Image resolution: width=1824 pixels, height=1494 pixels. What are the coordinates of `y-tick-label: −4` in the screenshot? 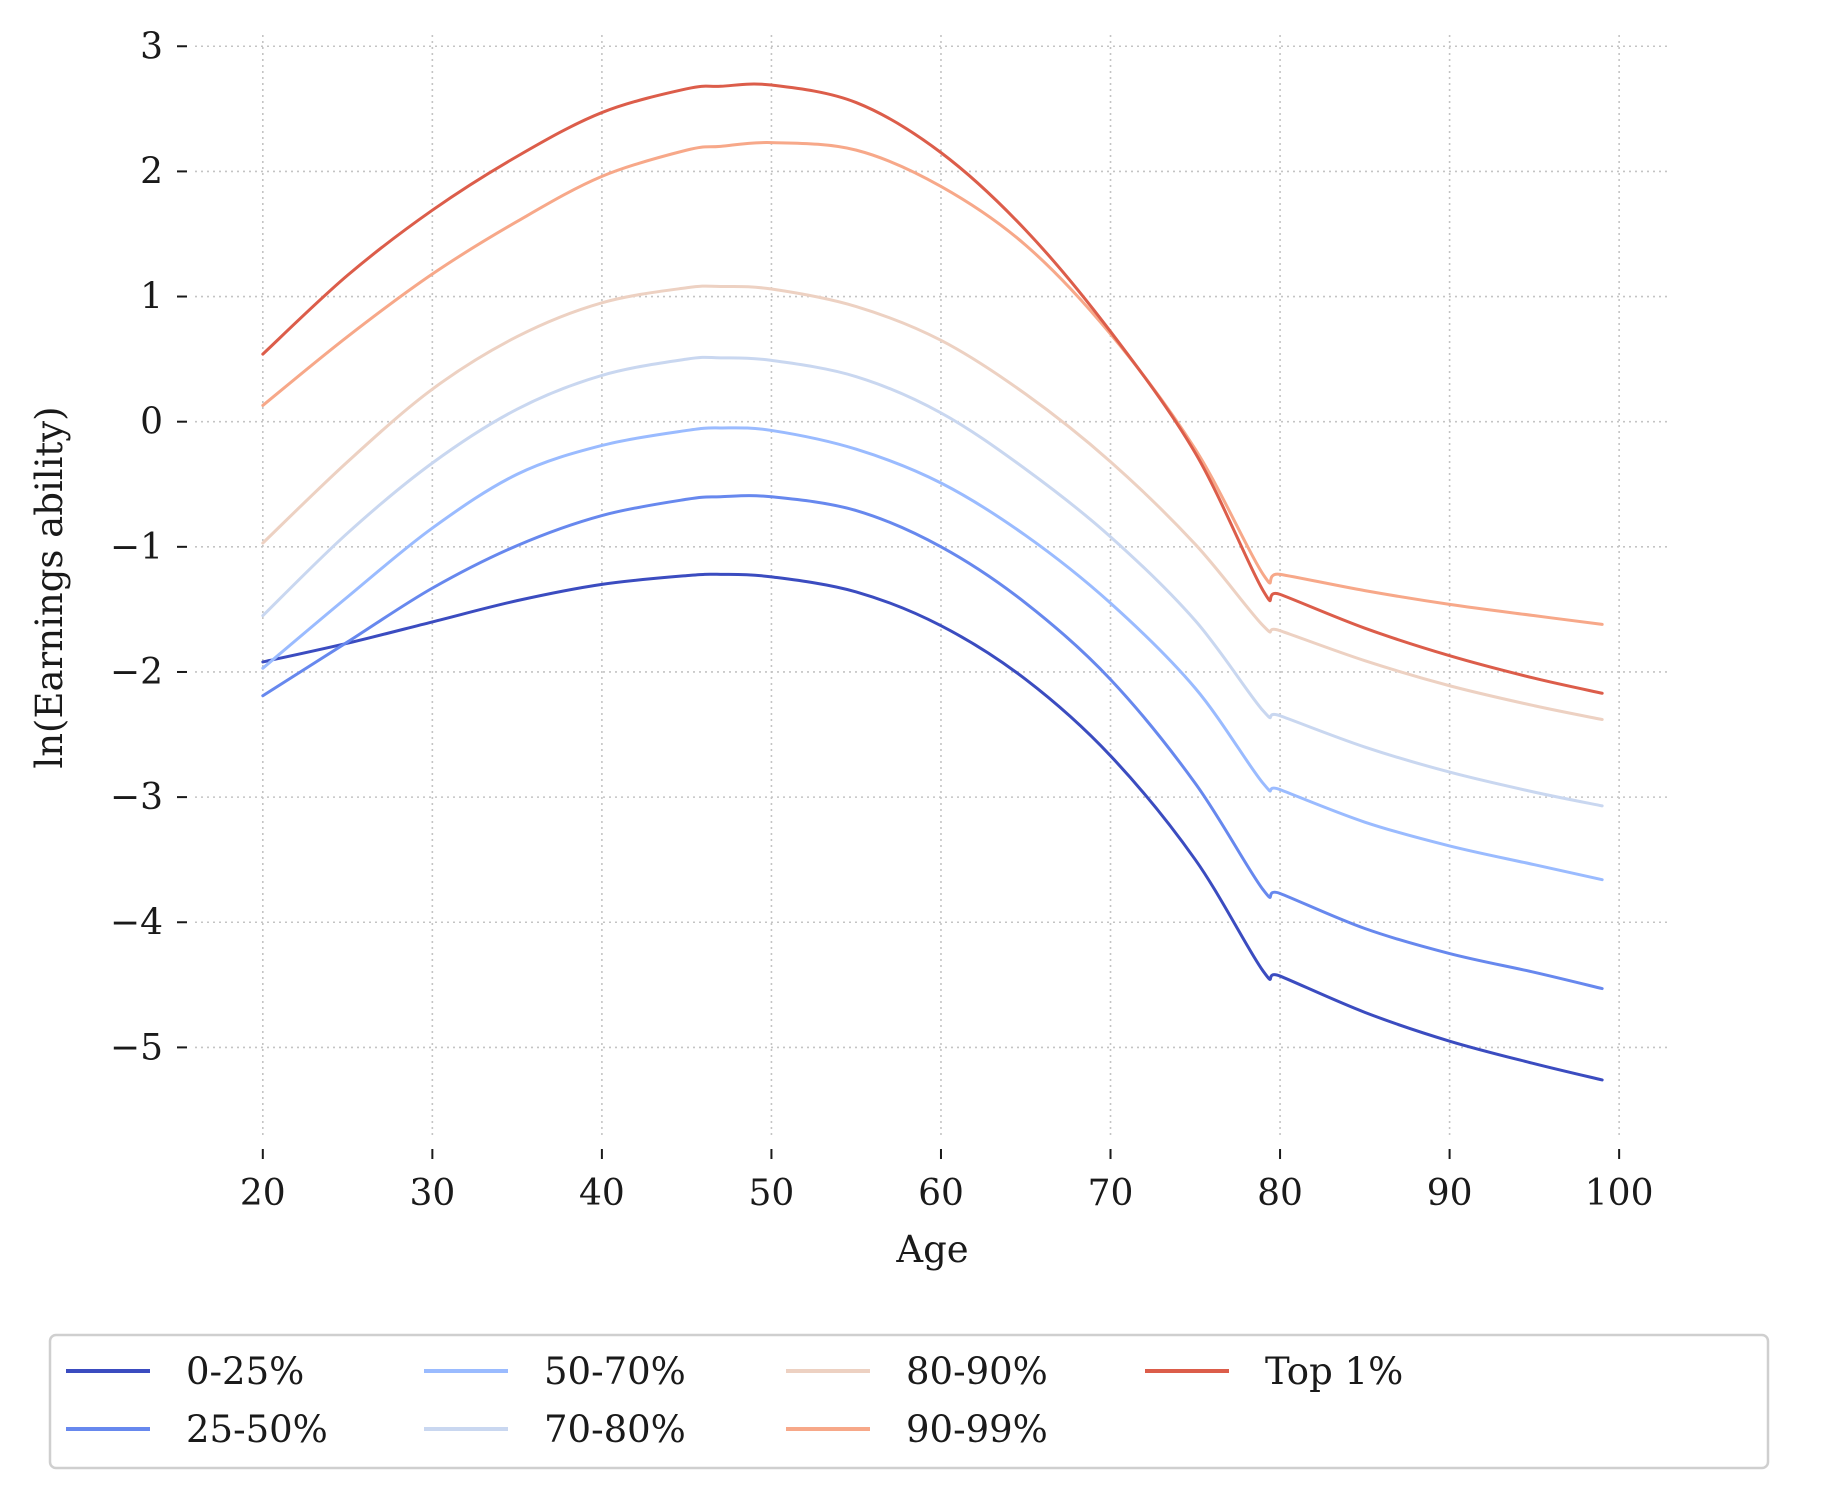 It's located at (136, 922).